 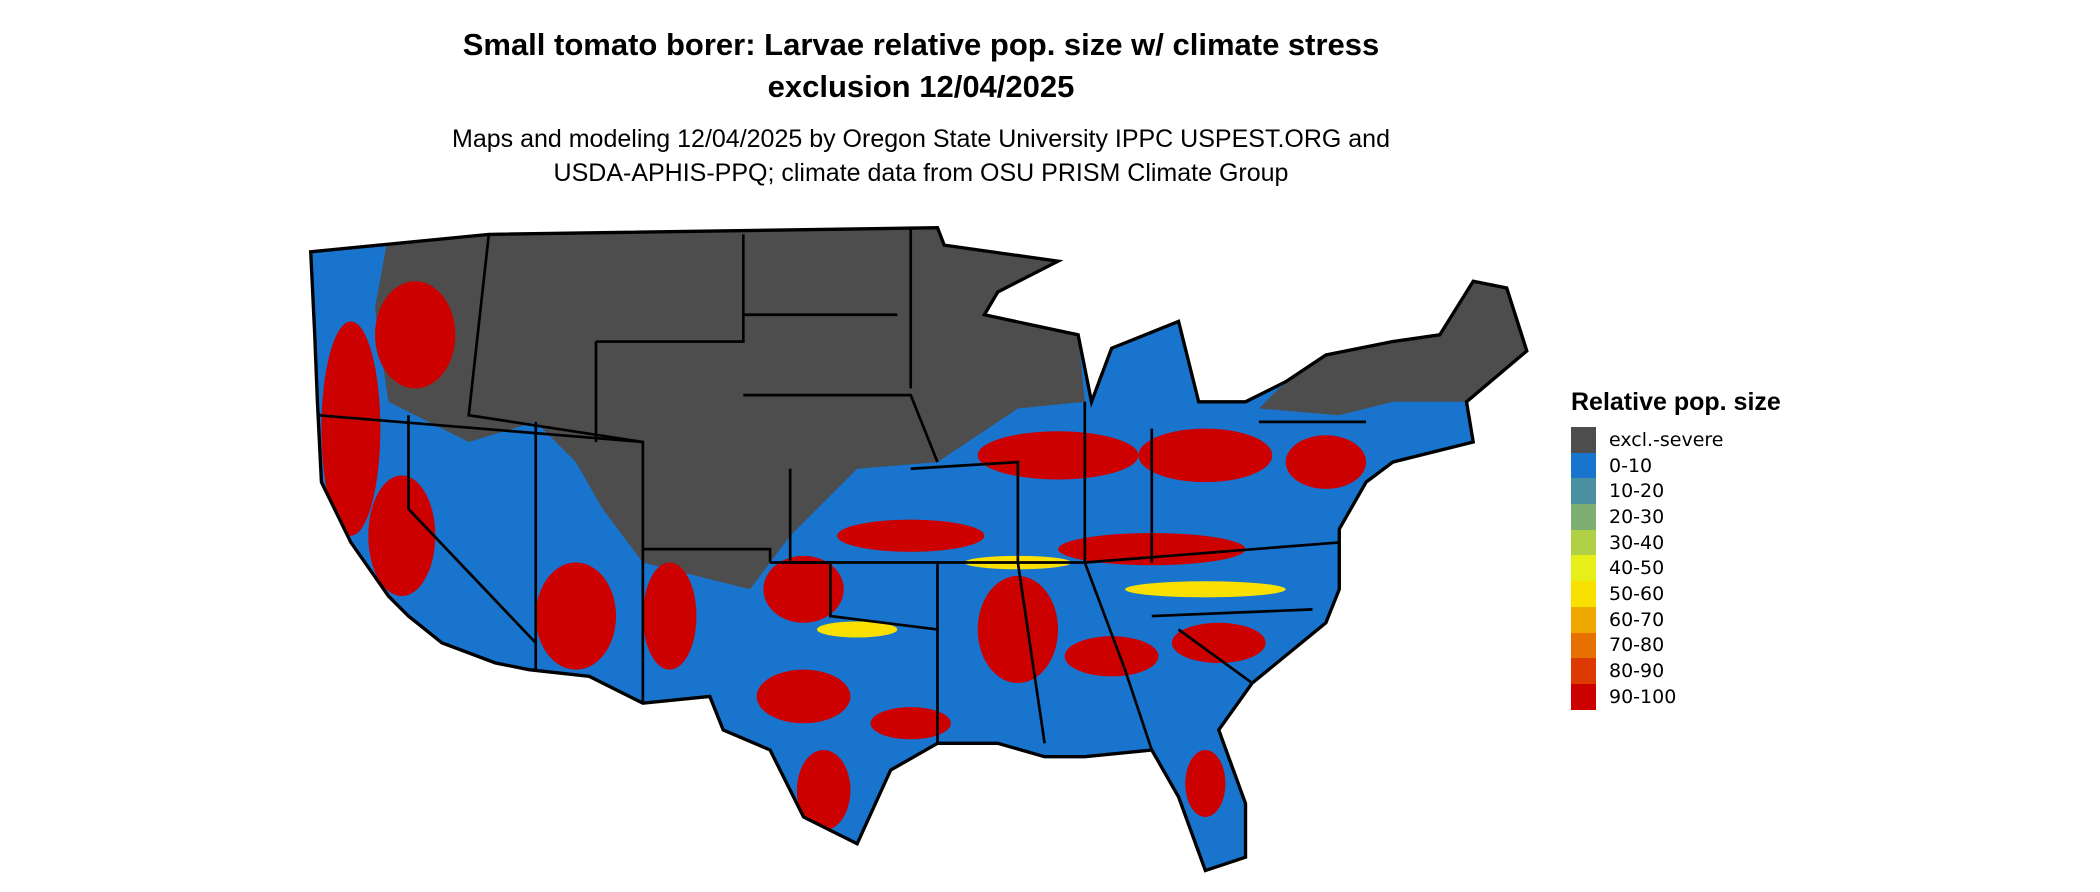 I want to click on legend-item: 40-50, so click(x=1676, y=568).